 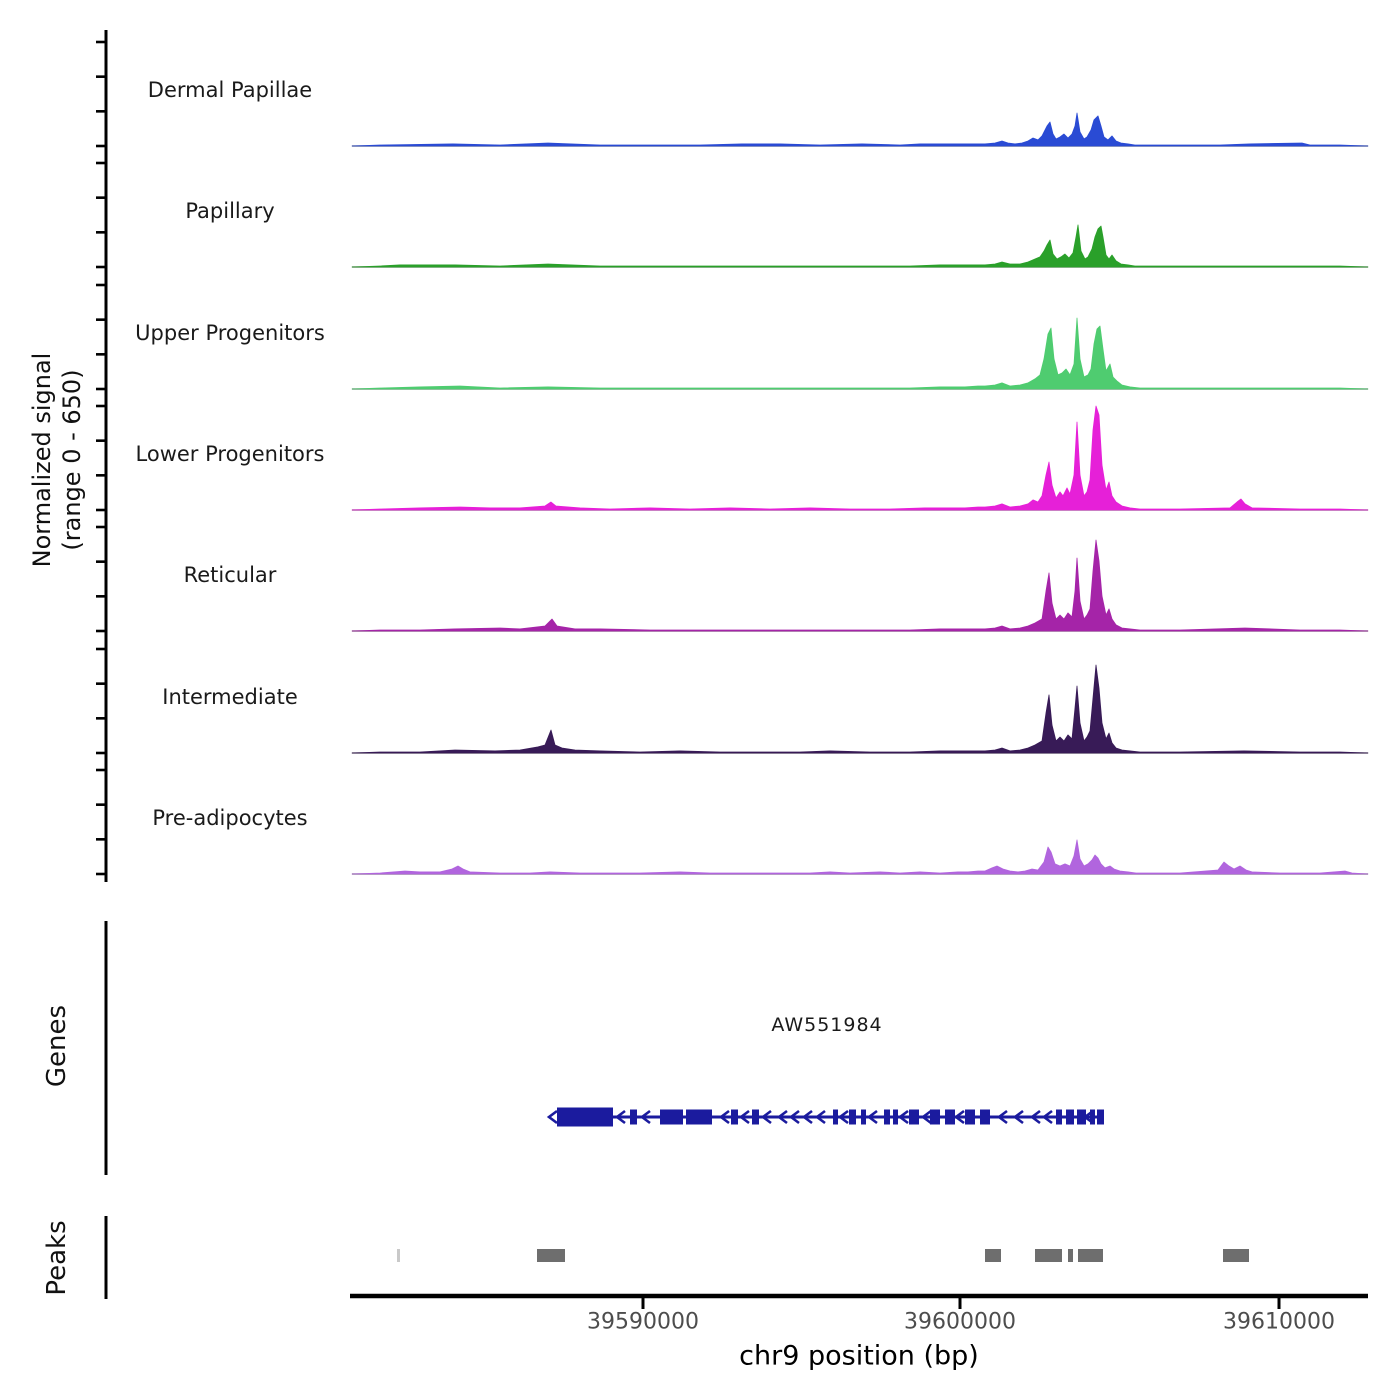 What do you see at coordinates (859, 1356) in the screenshot?
I see `x-axis-title: chr9 position (bp)` at bounding box center [859, 1356].